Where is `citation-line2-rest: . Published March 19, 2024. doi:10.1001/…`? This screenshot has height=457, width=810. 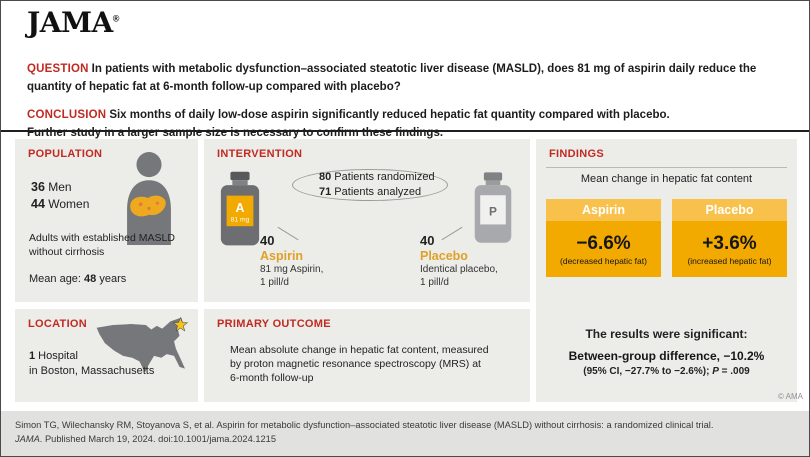 citation-line2-rest: . Published March 19, 2024. doi:10.1001/… is located at coordinates (158, 439).